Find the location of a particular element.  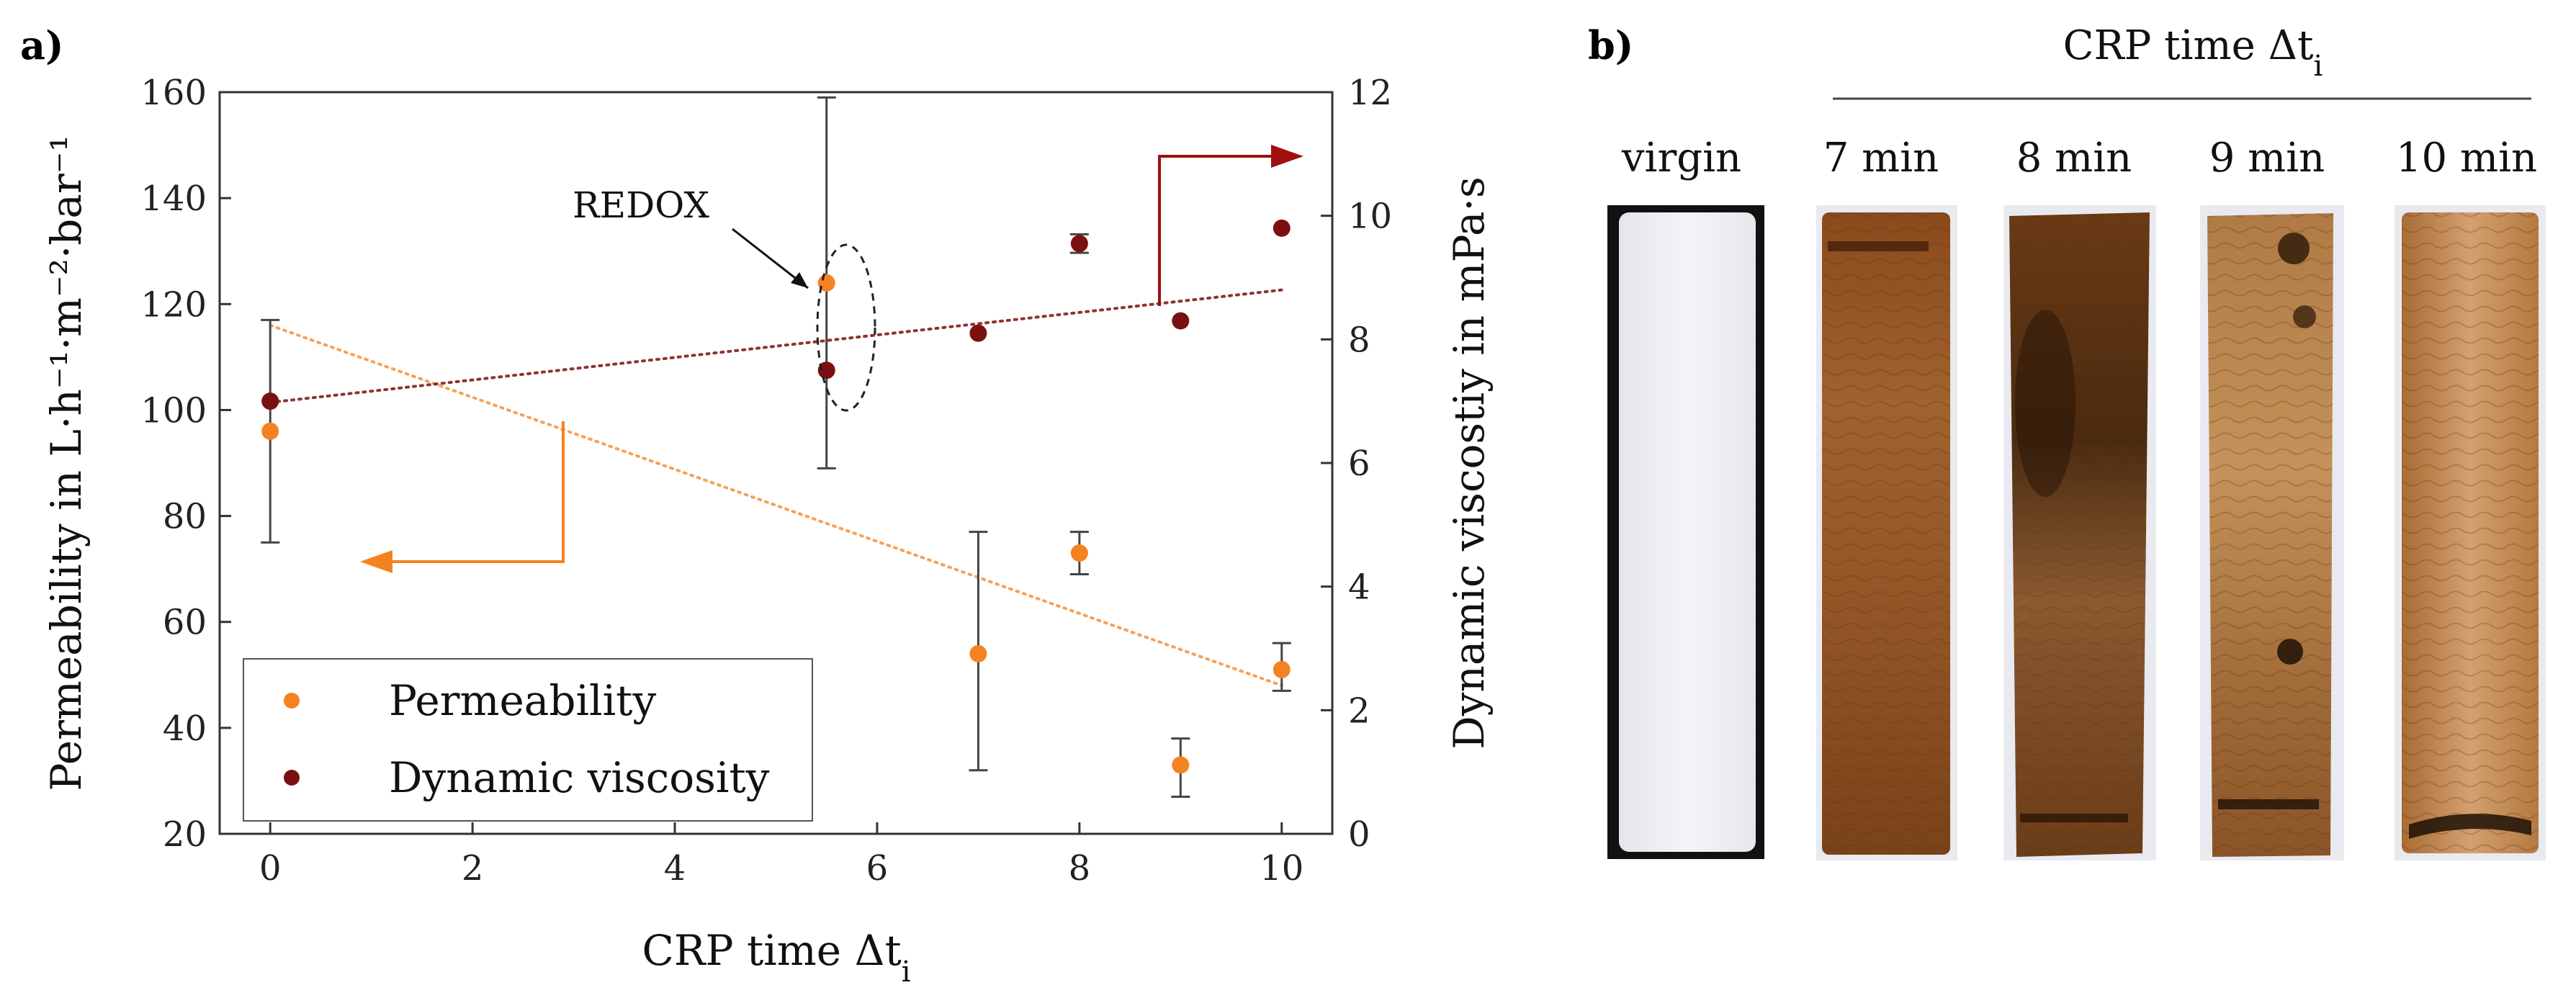

dynamic-viscosity-trend-line is located at coordinates (776, 346).